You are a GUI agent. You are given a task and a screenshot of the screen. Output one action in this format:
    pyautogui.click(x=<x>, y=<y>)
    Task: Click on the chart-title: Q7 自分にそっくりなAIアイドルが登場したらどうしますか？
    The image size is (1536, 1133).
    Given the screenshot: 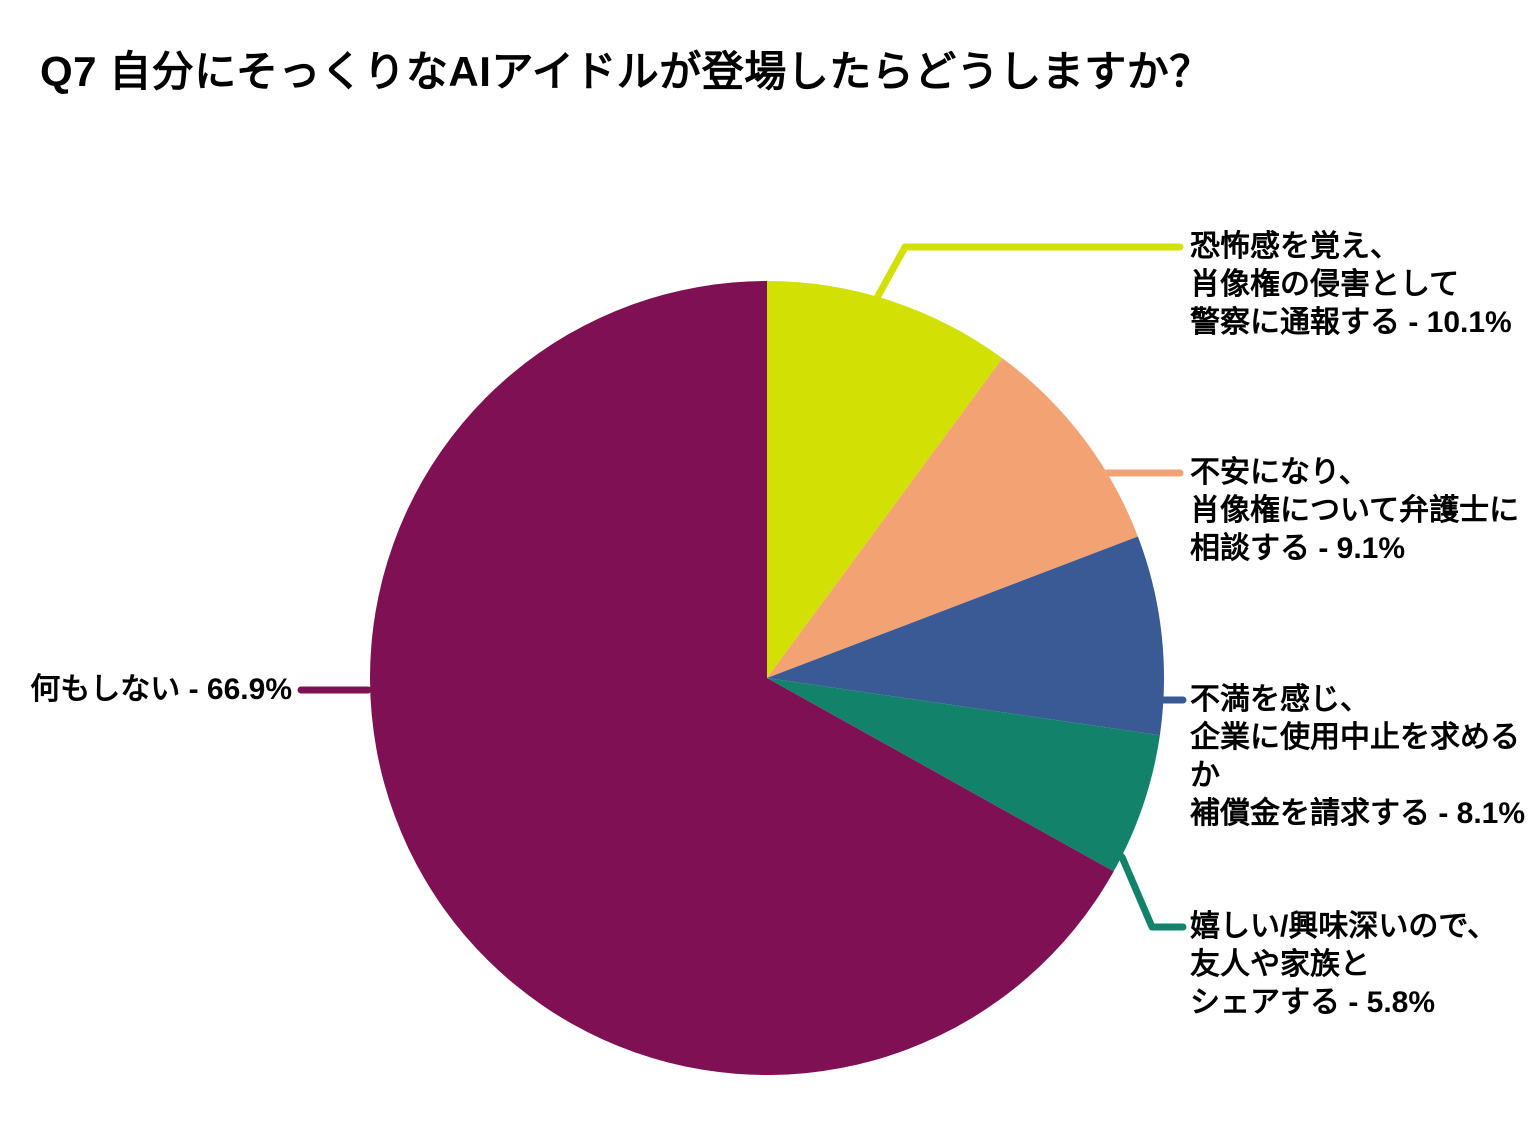 What is the action you would take?
    pyautogui.click(x=626, y=71)
    